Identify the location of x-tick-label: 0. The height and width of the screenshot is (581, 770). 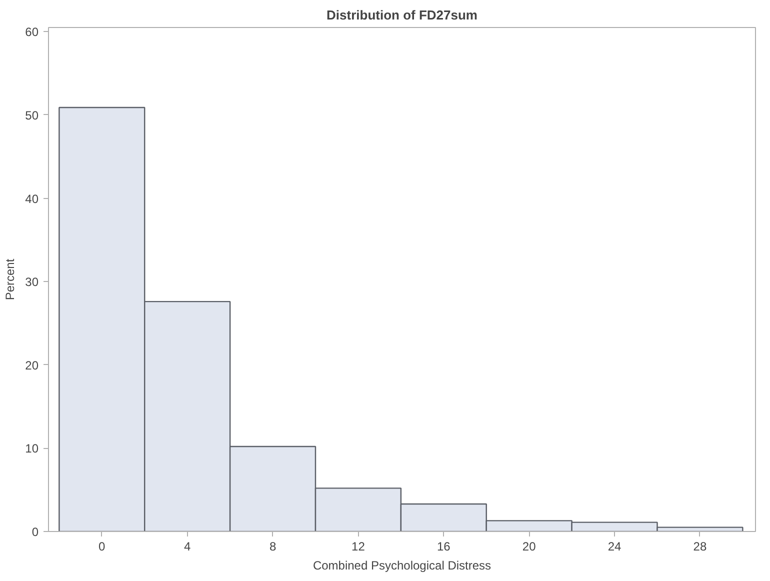
(102, 547).